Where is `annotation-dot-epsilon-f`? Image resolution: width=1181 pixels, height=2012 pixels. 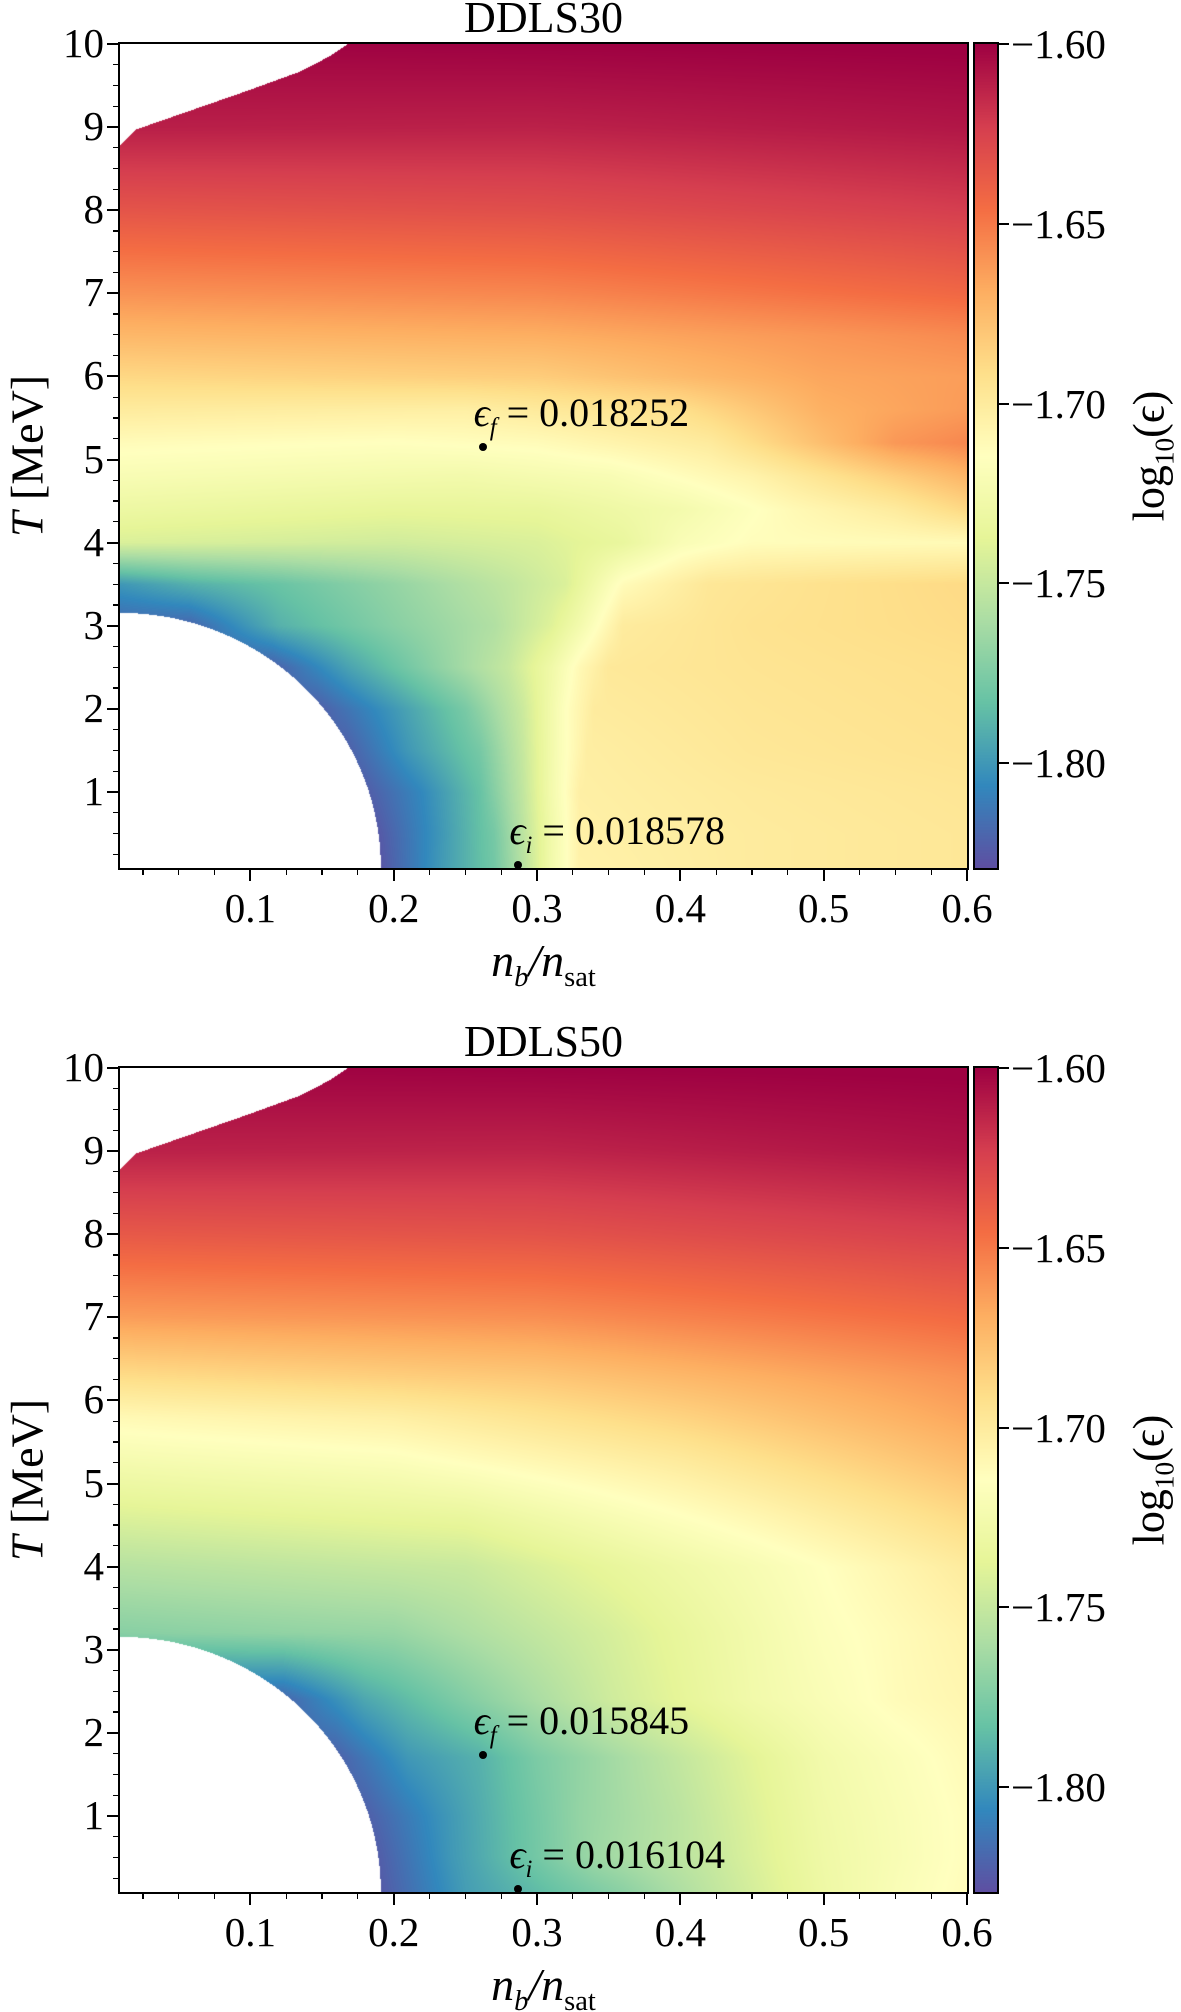
annotation-dot-epsilon-f is located at coordinates (482, 1755).